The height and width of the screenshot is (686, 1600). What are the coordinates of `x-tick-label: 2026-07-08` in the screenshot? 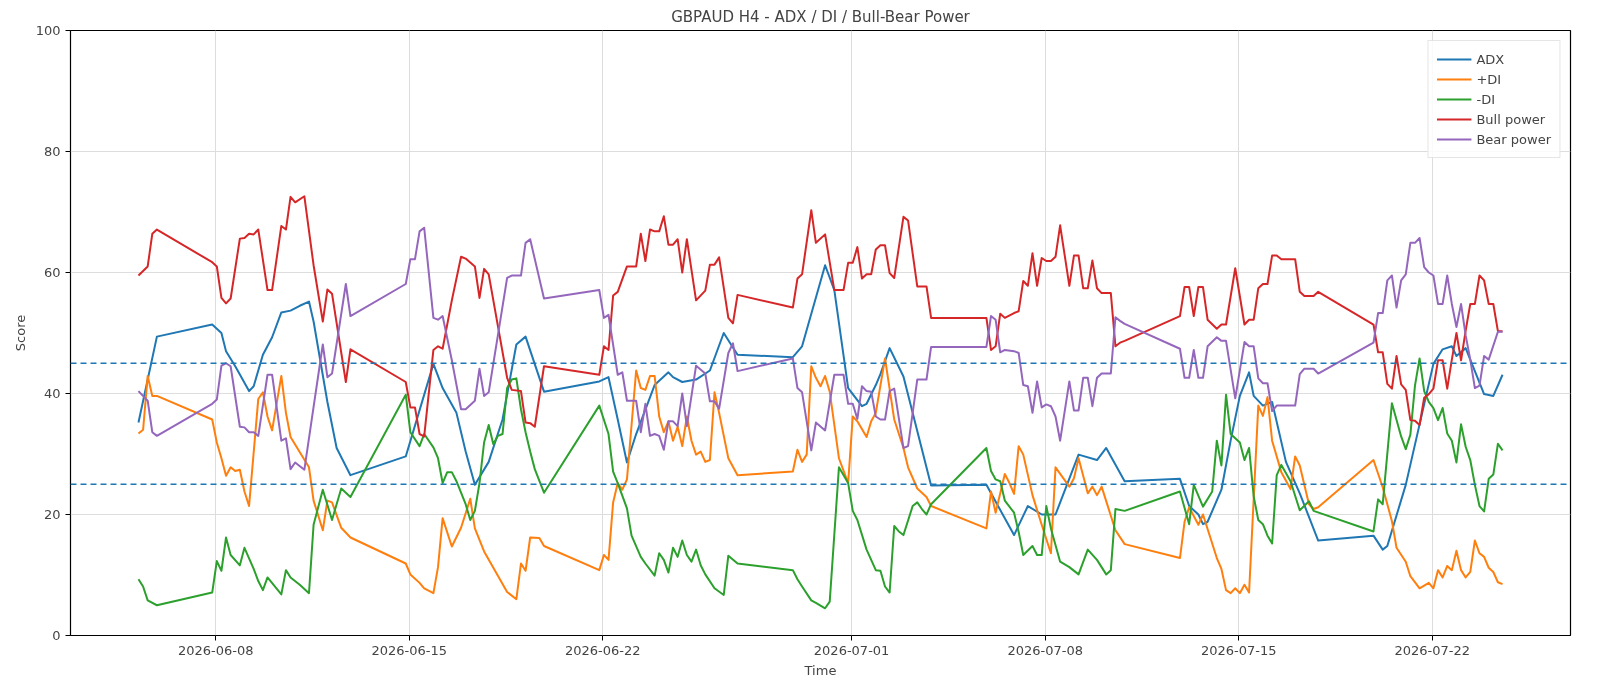 It's located at (1045, 650).